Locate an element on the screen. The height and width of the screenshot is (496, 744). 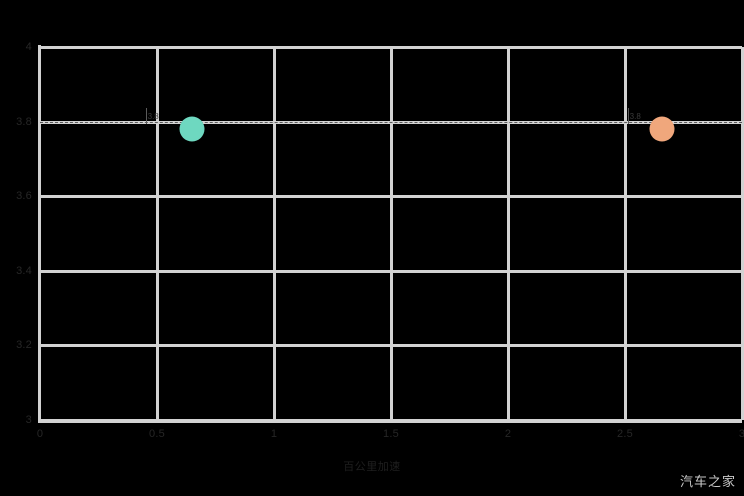
y-axis-tick-label: 3.2 is located at coordinates (24, 345).